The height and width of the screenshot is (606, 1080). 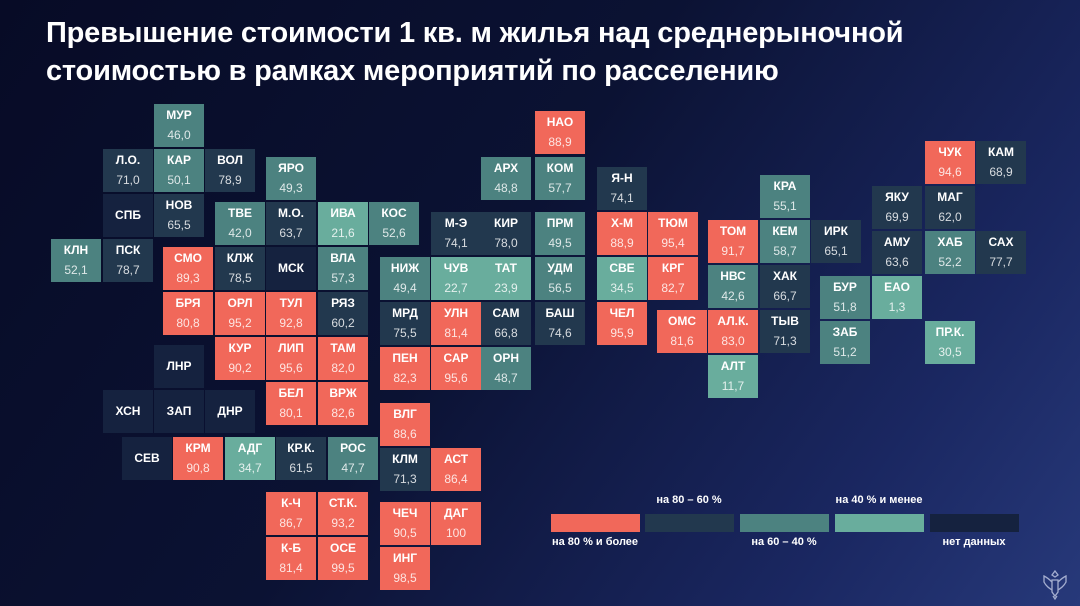 What do you see at coordinates (622, 278) in the screenshot?
I see `region-tile: СВЕ 34,5` at bounding box center [622, 278].